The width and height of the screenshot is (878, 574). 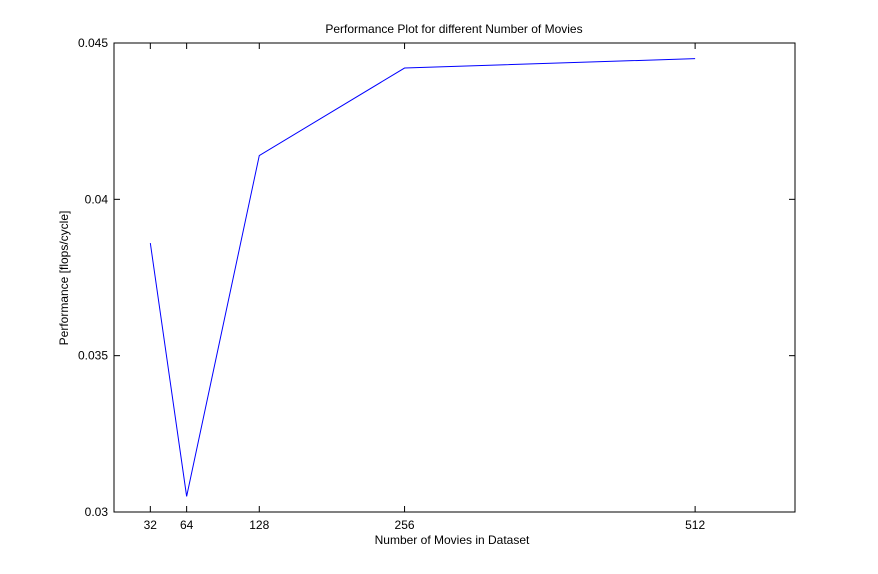 What do you see at coordinates (187, 525) in the screenshot?
I see `x-tick-label: 64` at bounding box center [187, 525].